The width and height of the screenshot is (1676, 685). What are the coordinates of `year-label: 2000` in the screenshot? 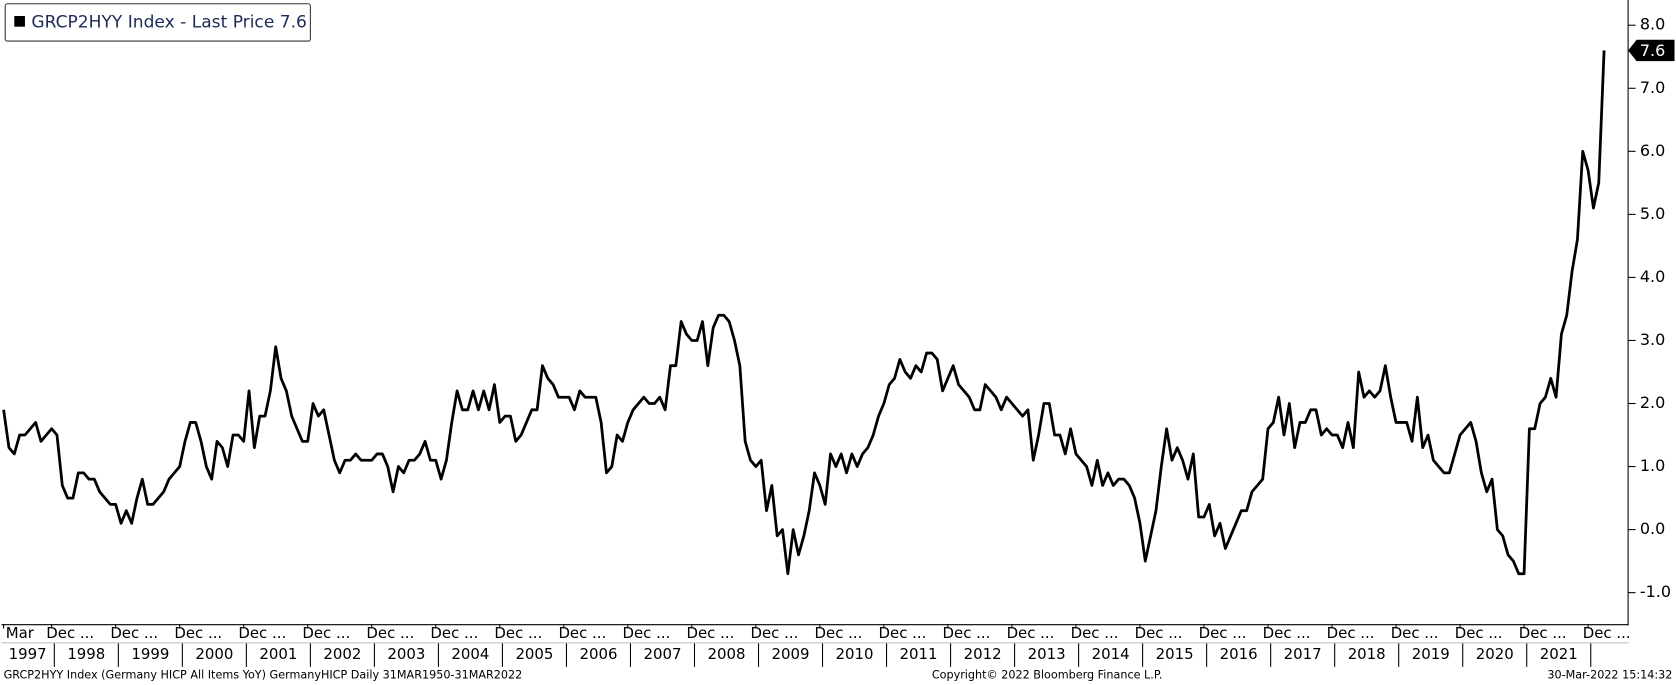 It's located at (214, 654).